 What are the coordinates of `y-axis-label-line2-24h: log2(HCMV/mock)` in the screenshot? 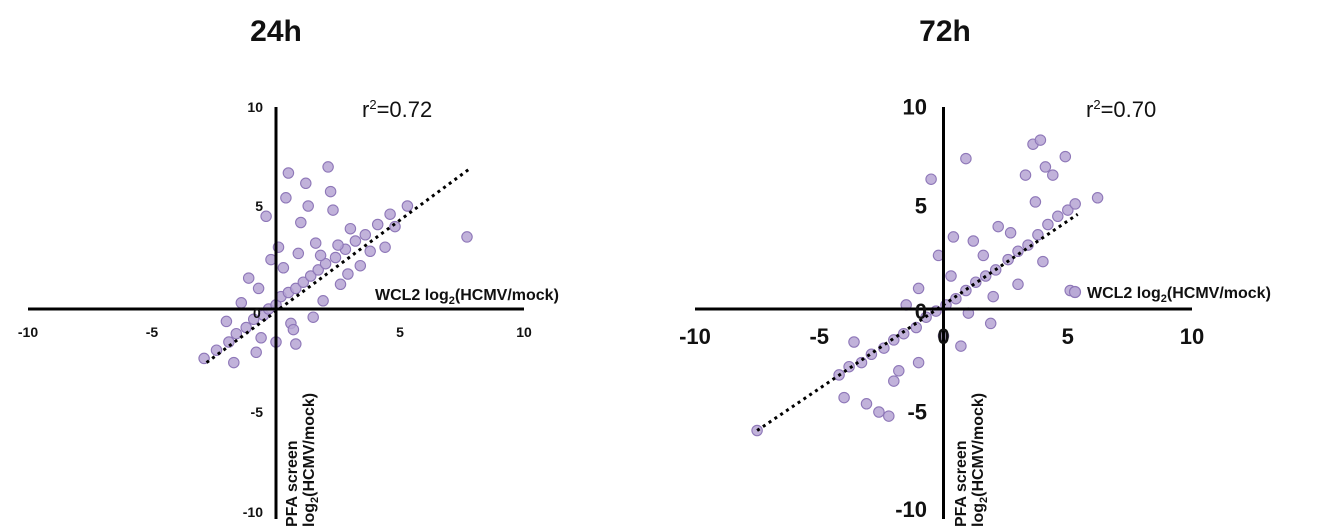 It's located at (311, 460).